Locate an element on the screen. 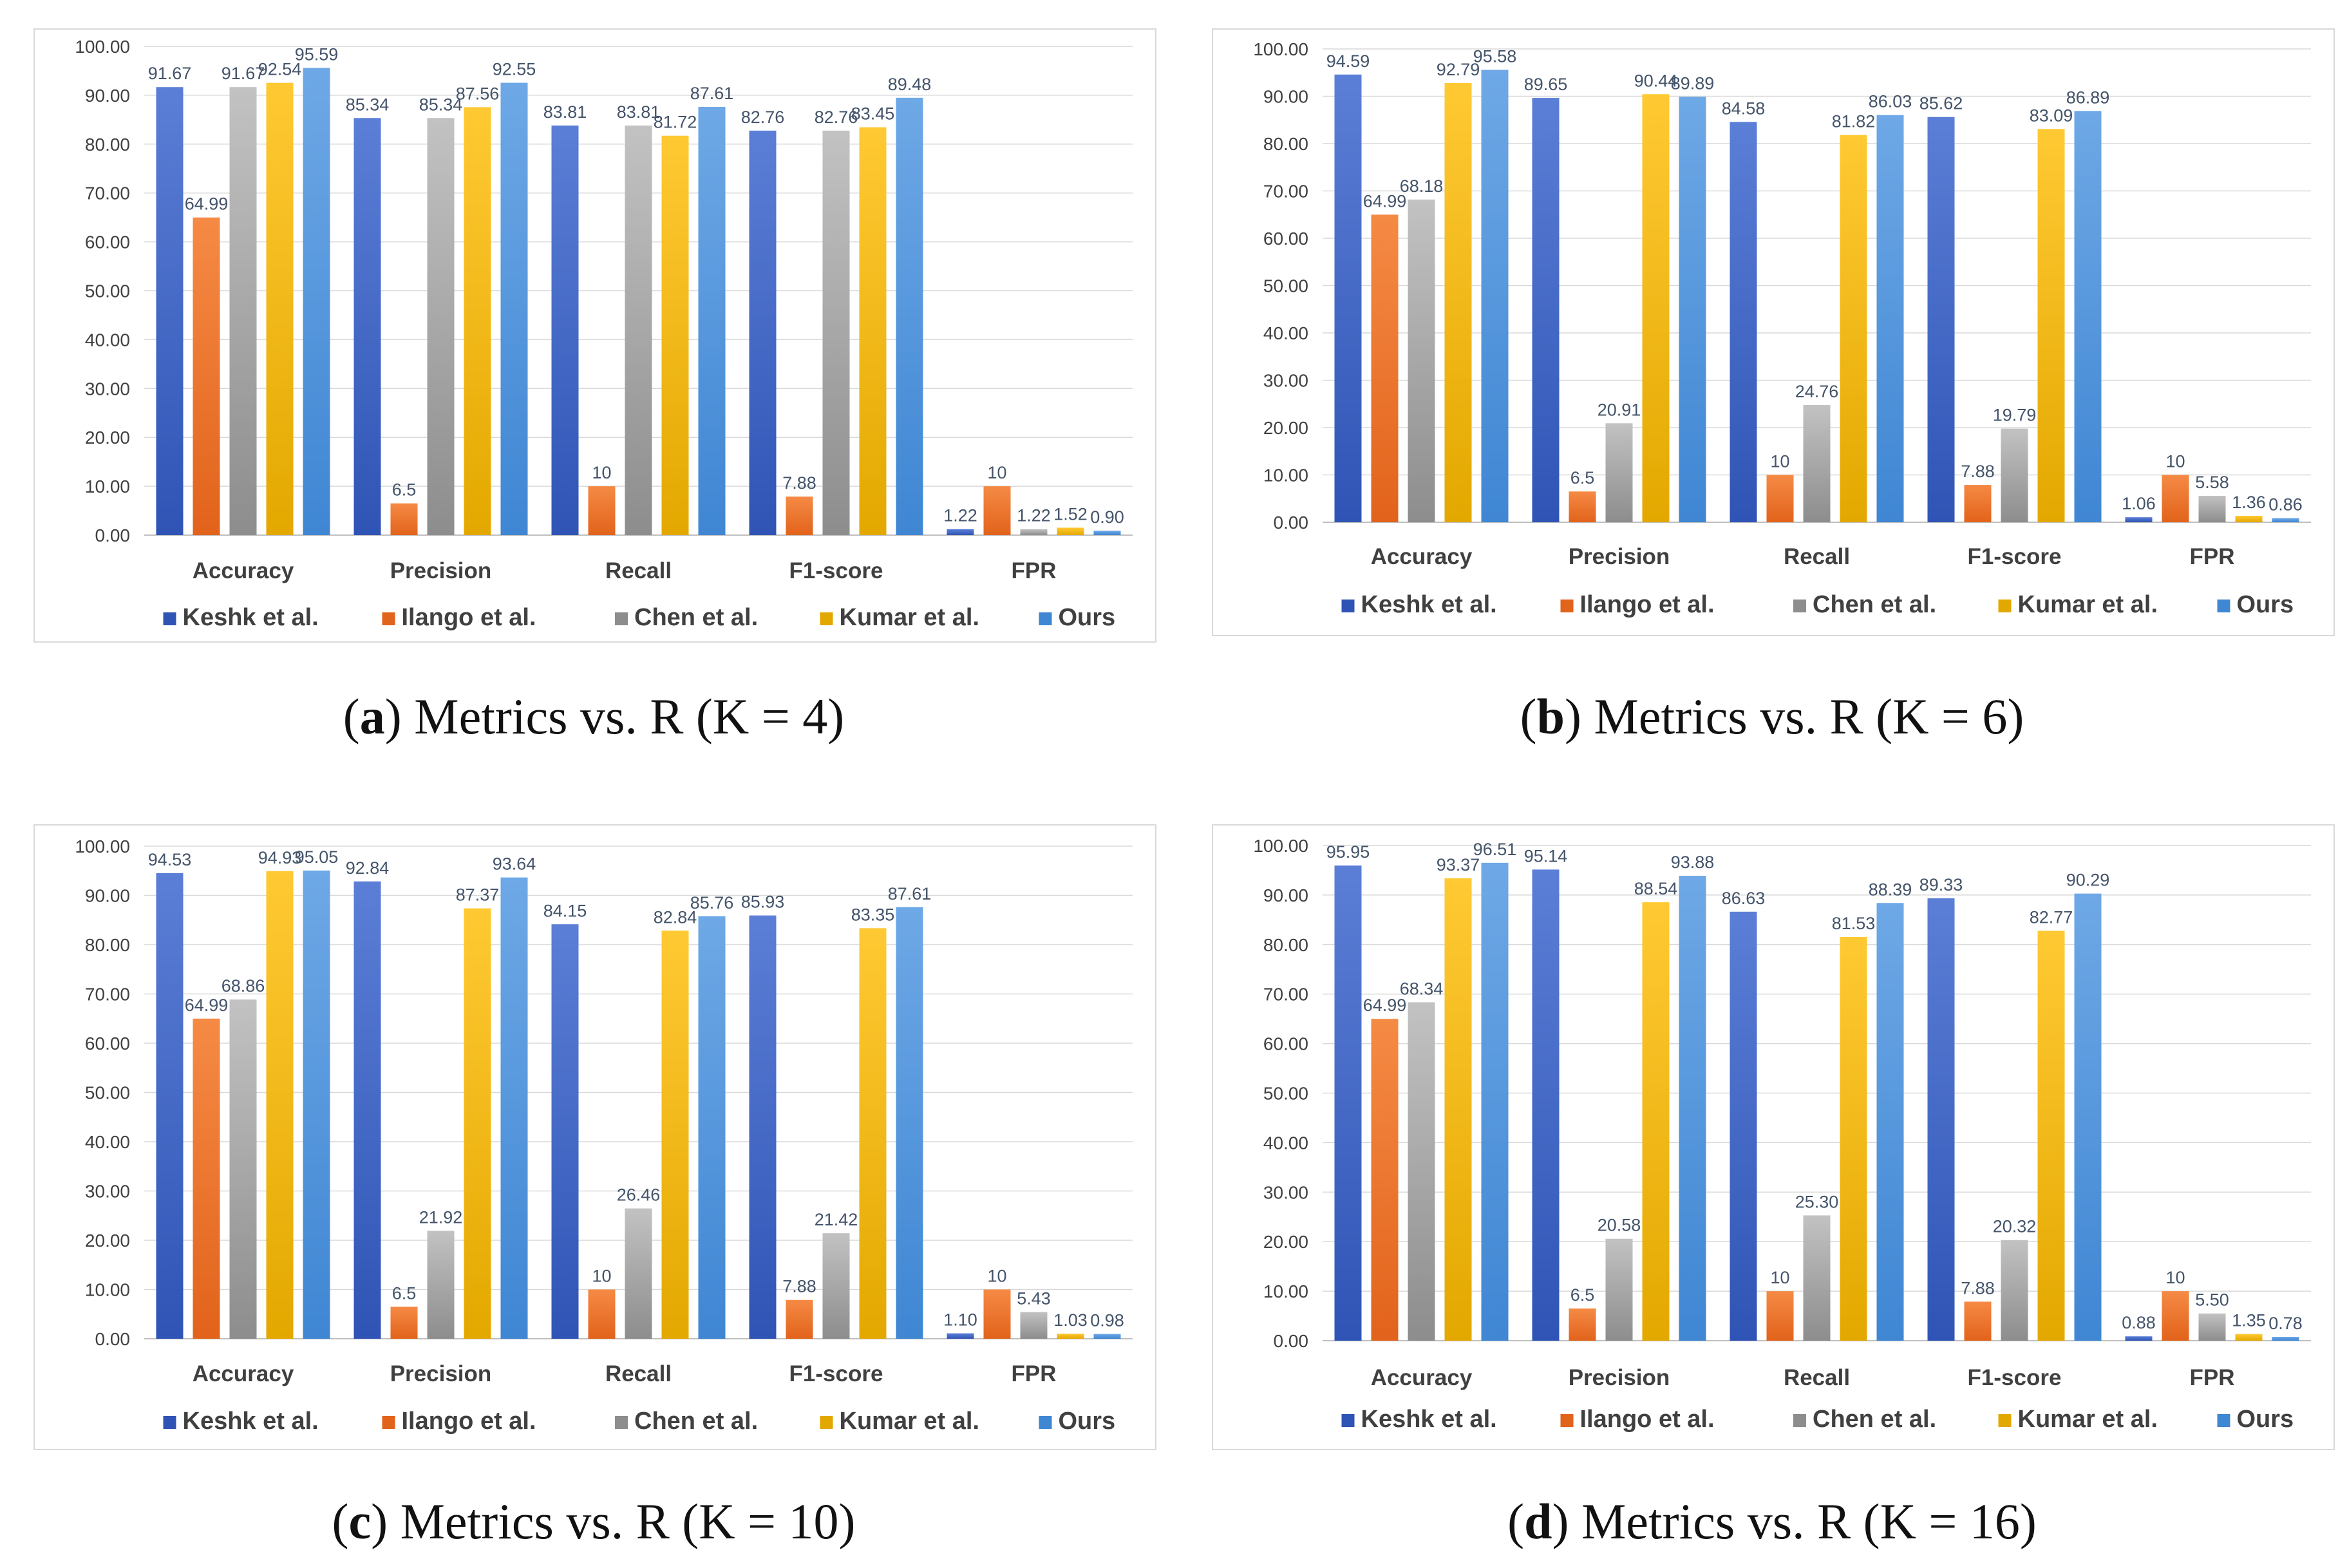 This screenshot has width=2338, height=1568. data-label: 0.78 is located at coordinates (2285, 1323).